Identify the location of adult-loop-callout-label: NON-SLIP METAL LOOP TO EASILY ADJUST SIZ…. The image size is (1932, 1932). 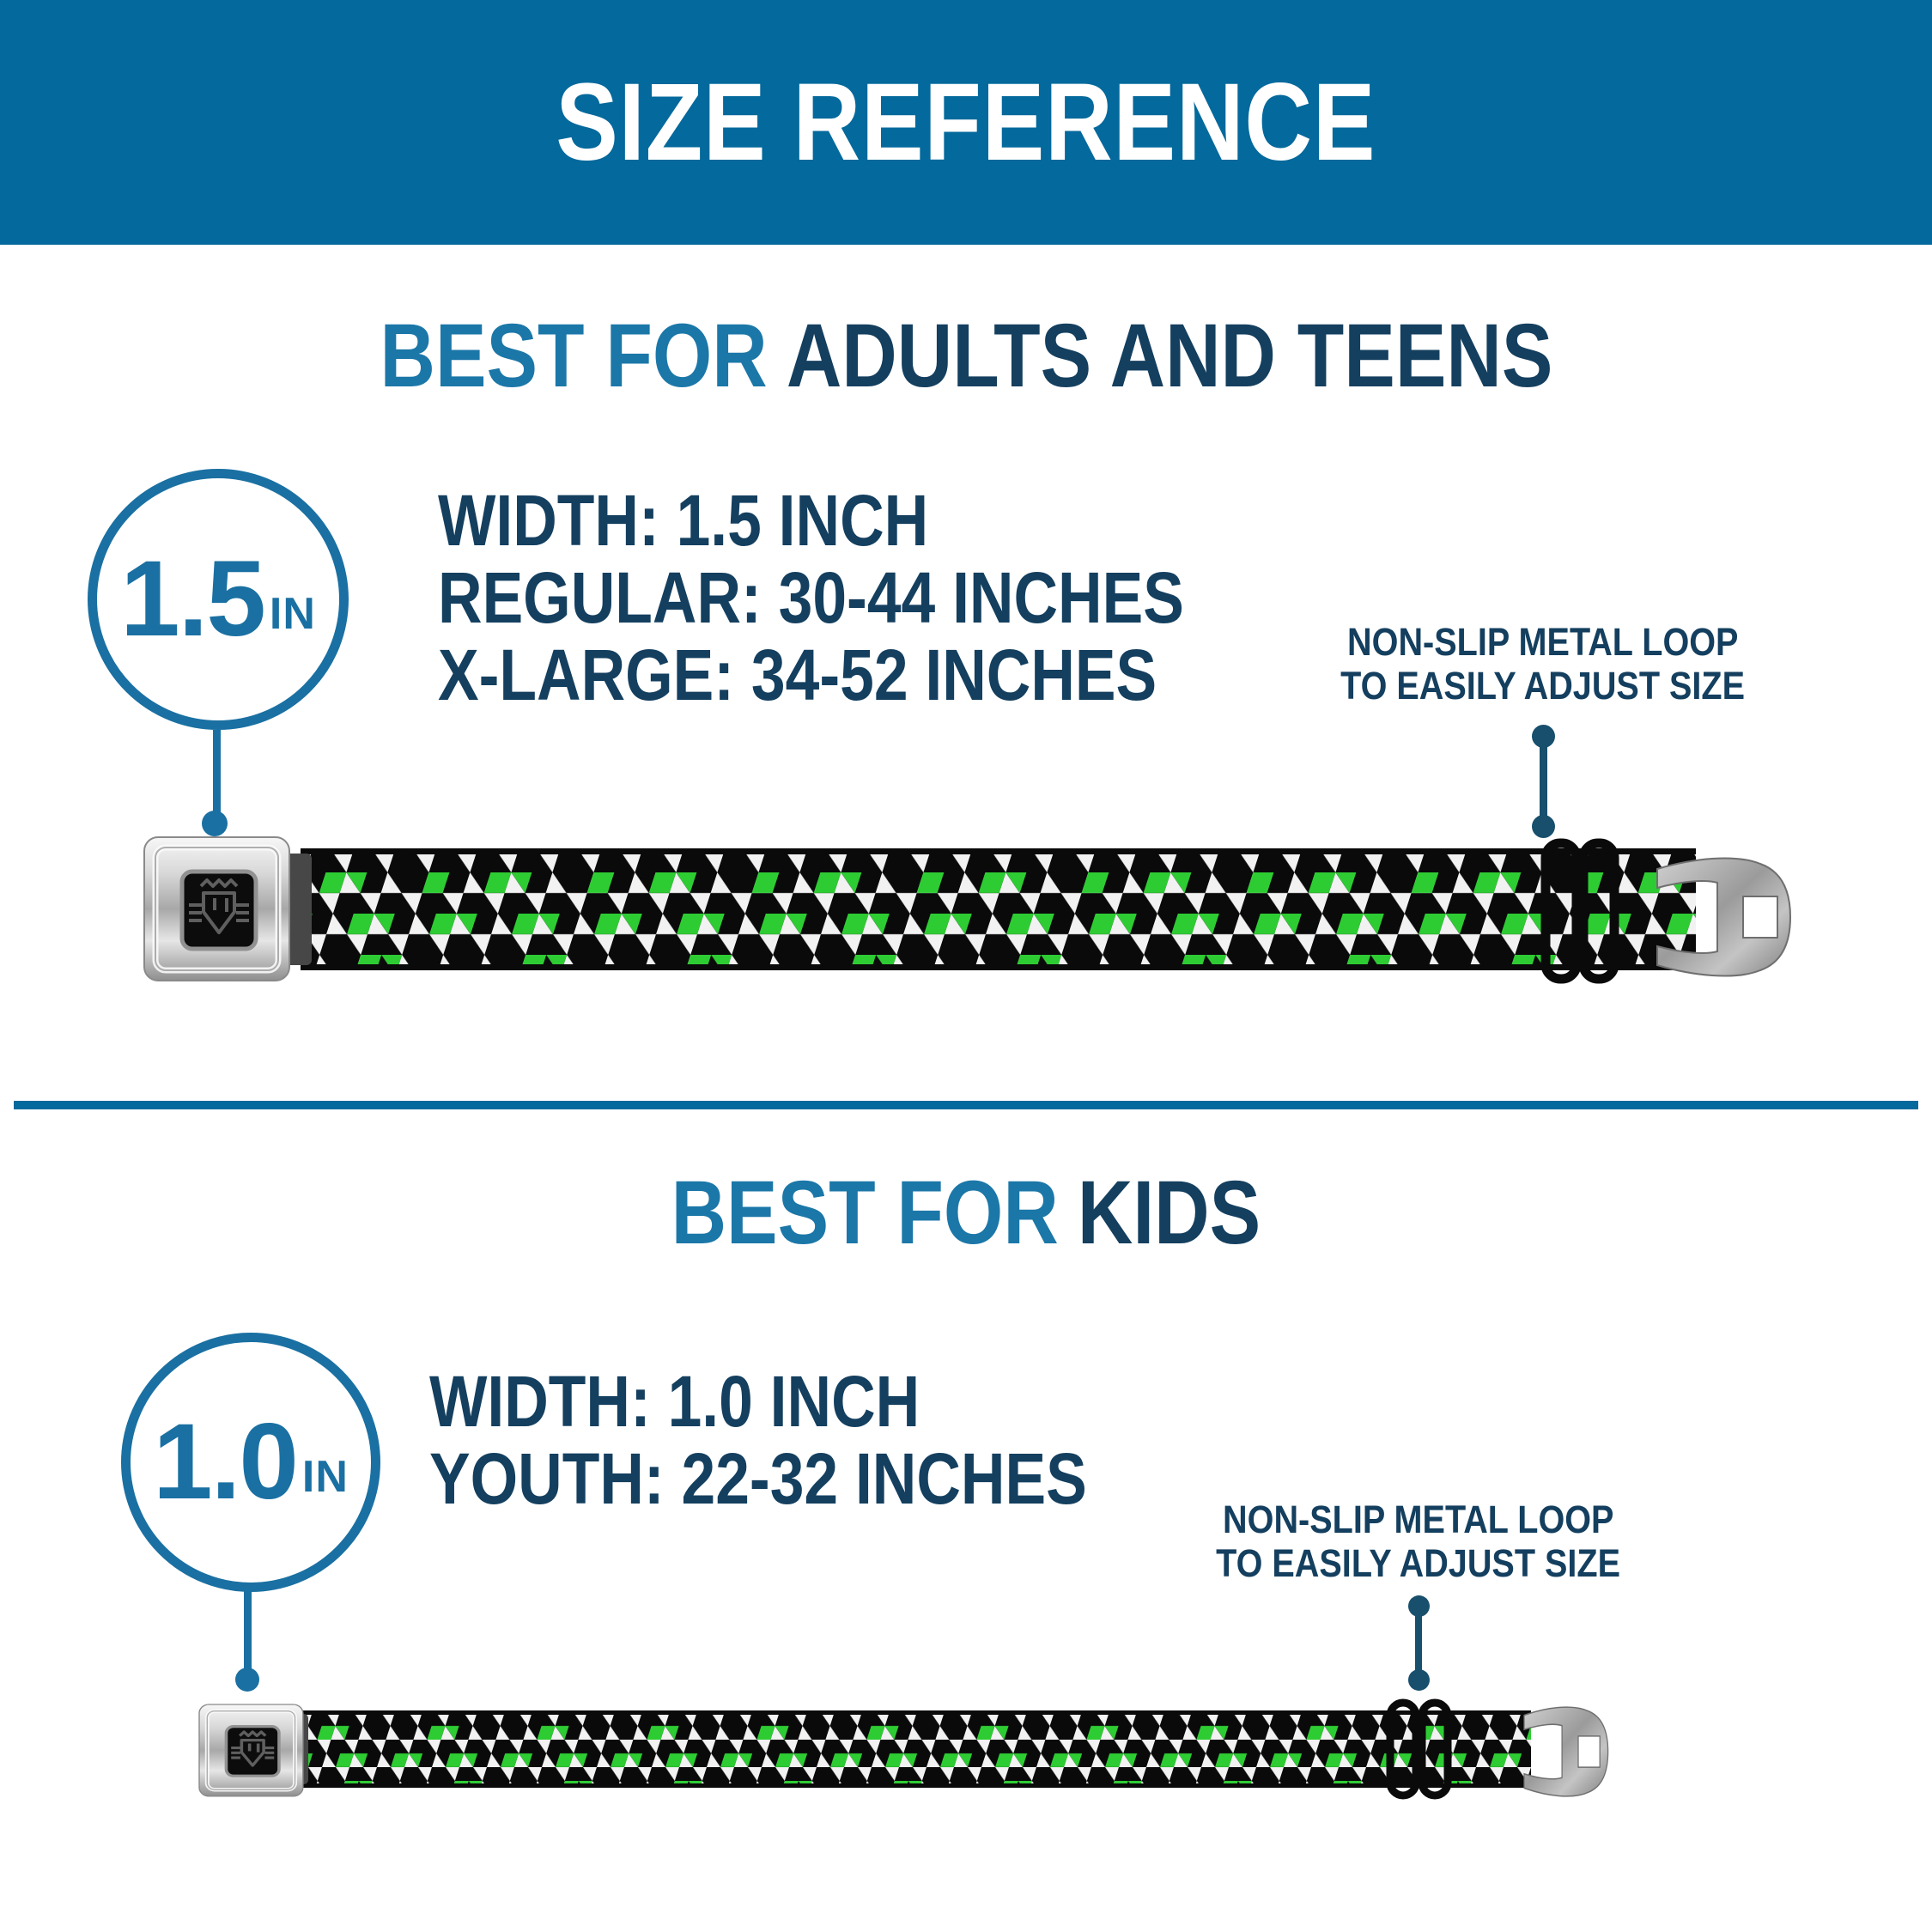
(1543, 664).